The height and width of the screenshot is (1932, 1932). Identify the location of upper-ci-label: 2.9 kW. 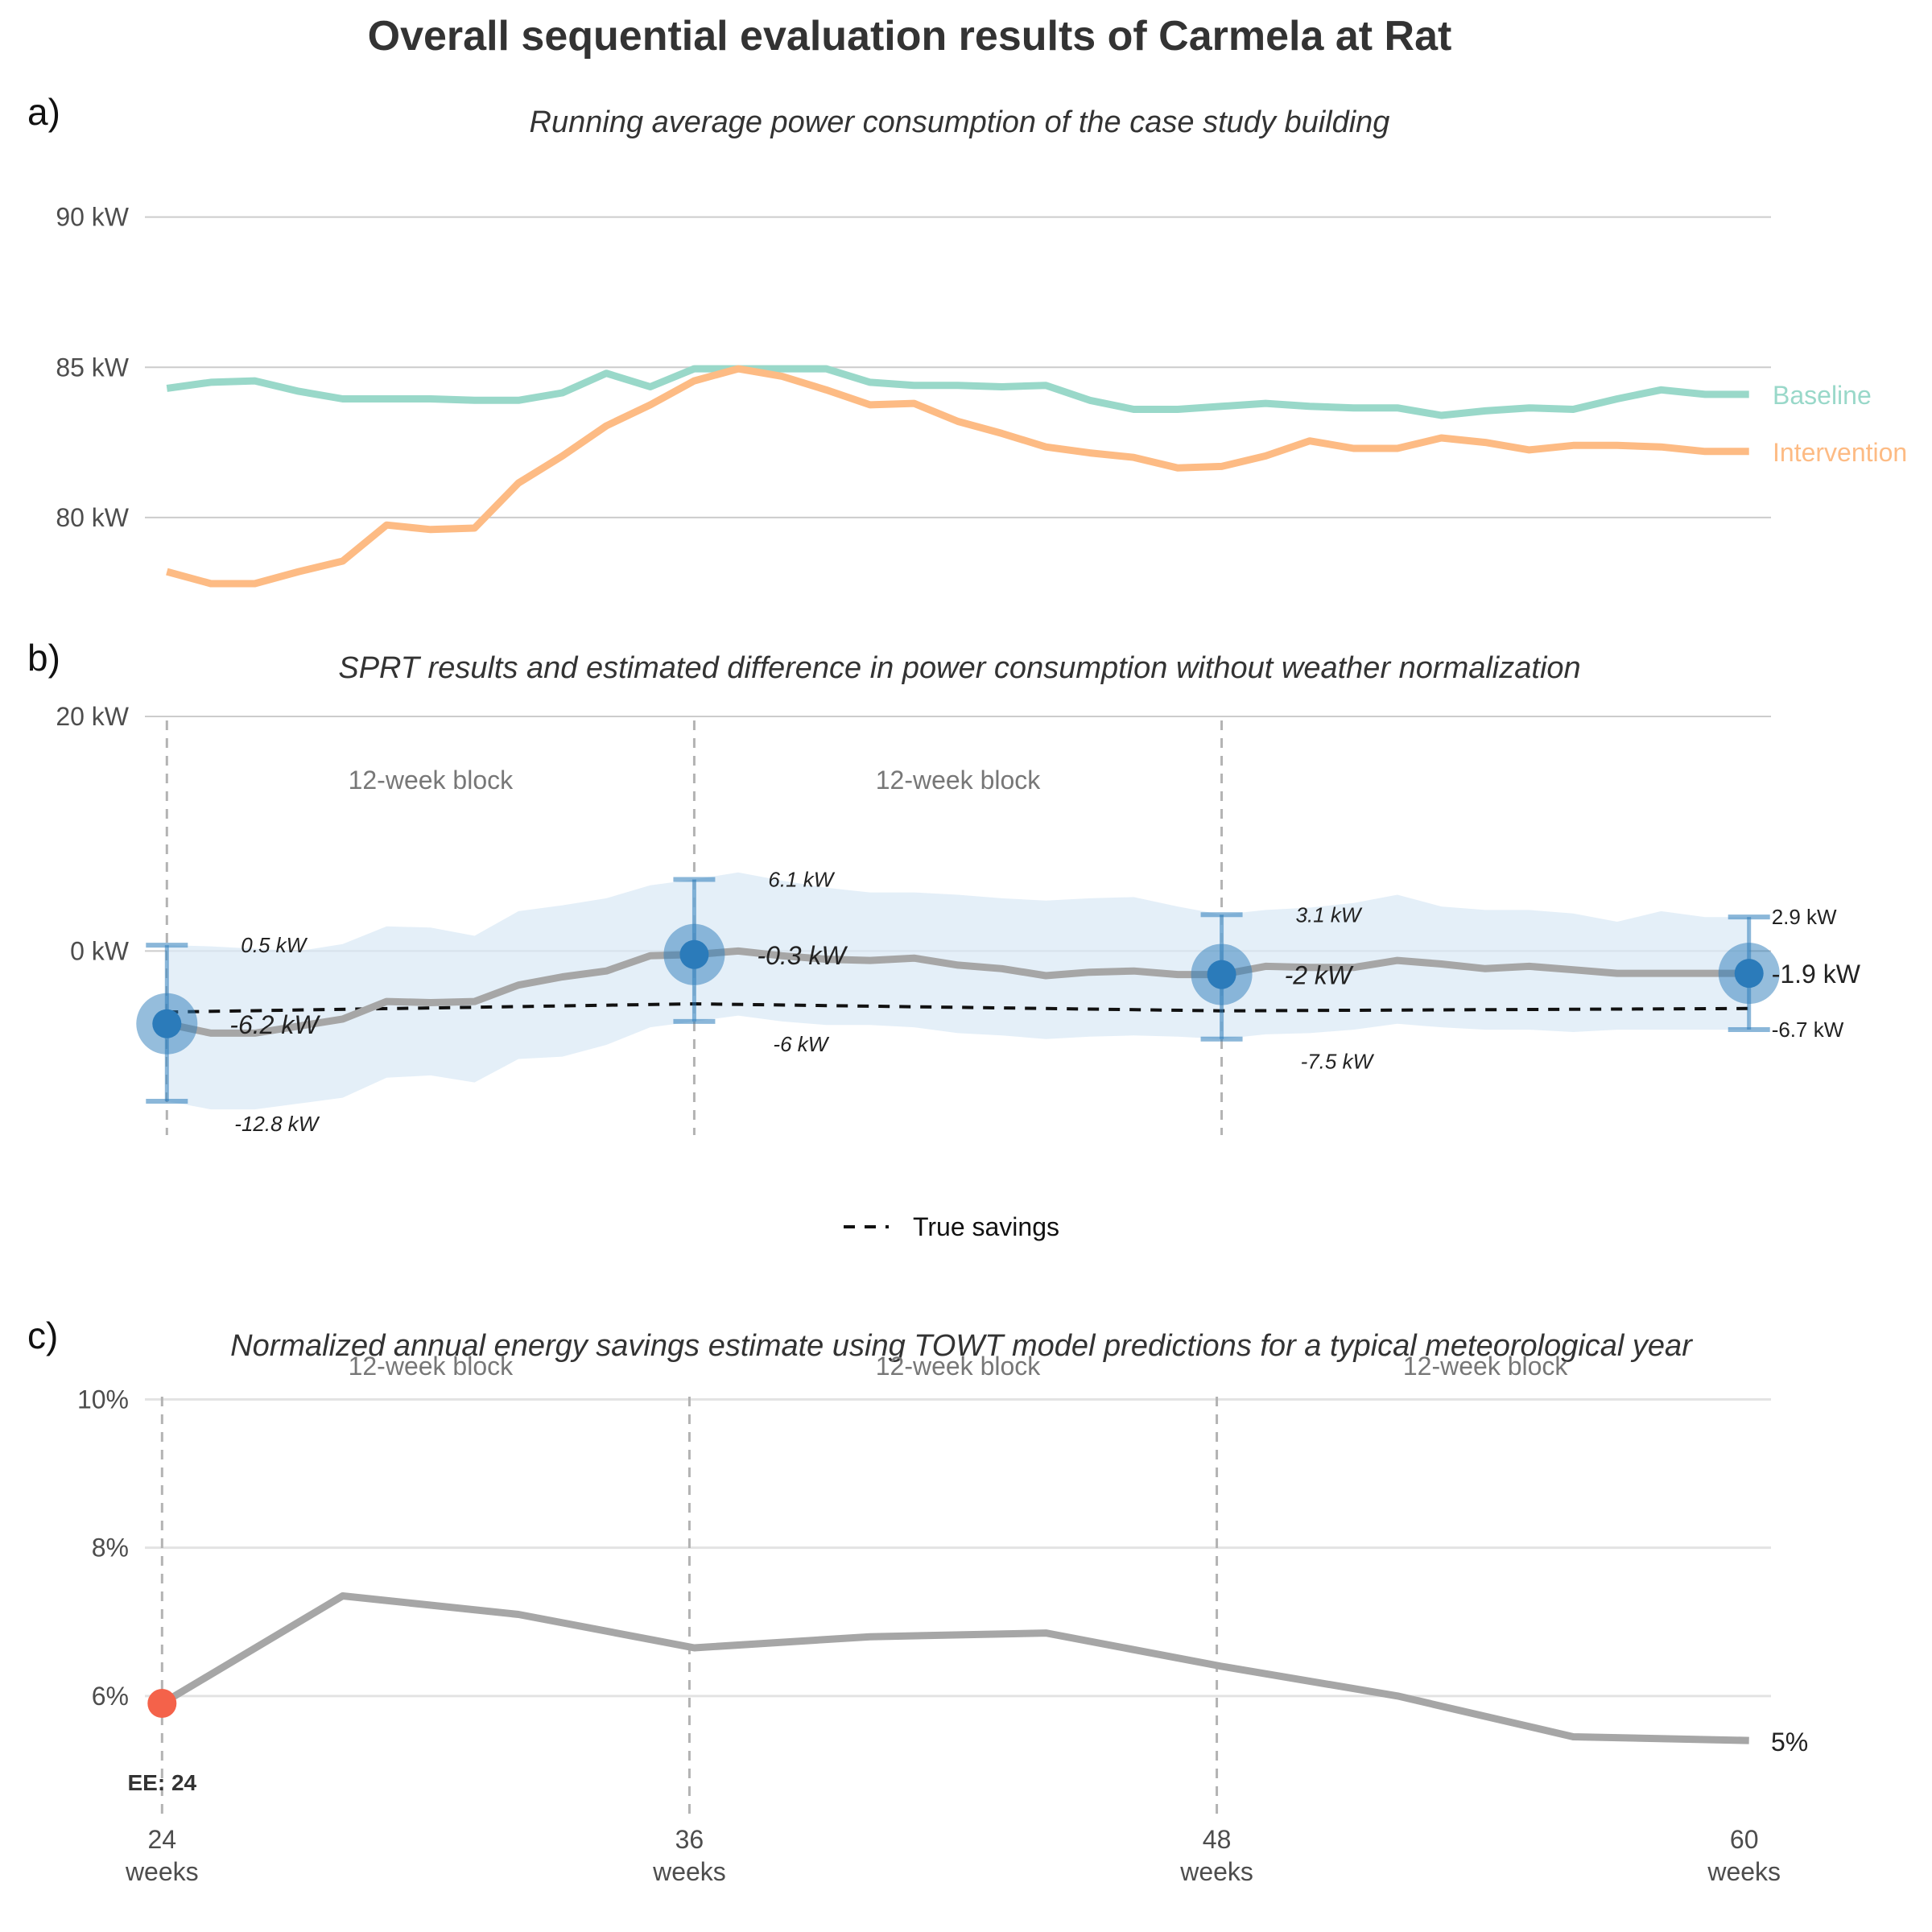
(1804, 917).